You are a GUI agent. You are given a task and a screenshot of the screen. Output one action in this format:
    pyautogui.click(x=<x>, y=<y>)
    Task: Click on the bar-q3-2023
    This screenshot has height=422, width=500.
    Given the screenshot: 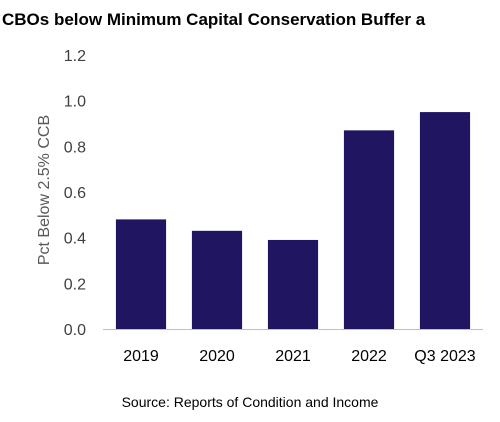 What is the action you would take?
    pyautogui.click(x=445, y=220)
    